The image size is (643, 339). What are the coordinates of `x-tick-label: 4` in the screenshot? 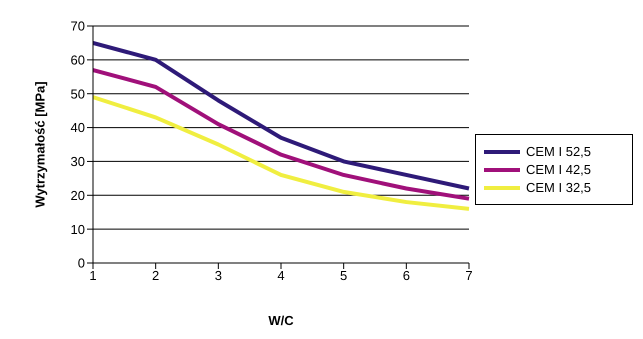 It's located at (281, 276).